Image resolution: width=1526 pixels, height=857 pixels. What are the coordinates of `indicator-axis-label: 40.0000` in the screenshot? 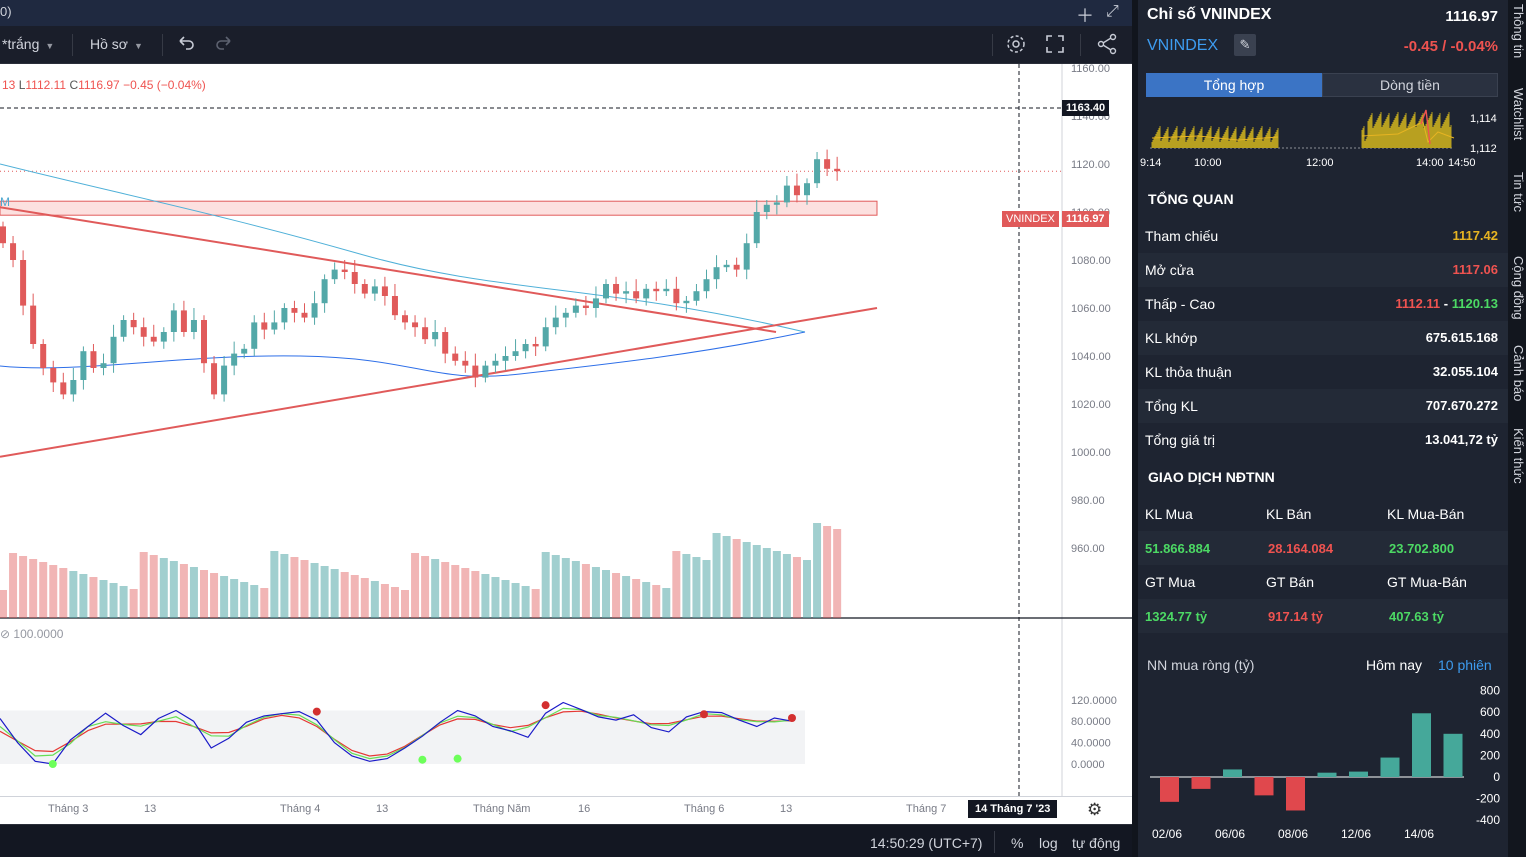 It's located at (1091, 744).